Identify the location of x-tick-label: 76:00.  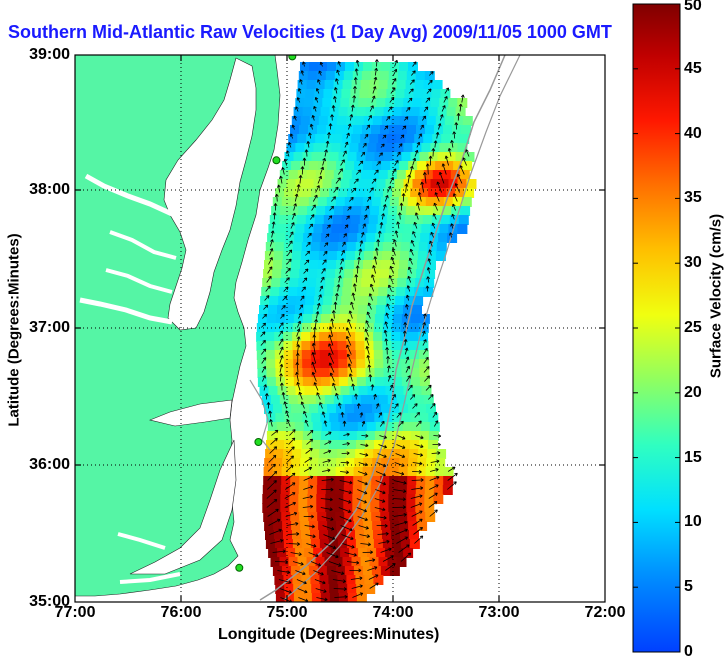
(181, 613).